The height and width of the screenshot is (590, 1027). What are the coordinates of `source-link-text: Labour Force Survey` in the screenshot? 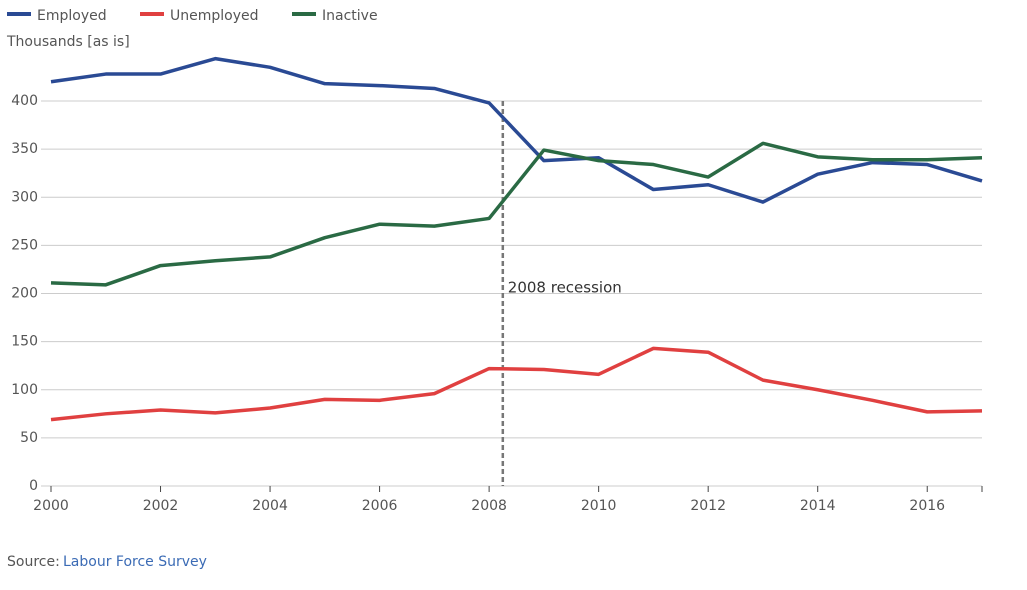 It's located at (135, 562).